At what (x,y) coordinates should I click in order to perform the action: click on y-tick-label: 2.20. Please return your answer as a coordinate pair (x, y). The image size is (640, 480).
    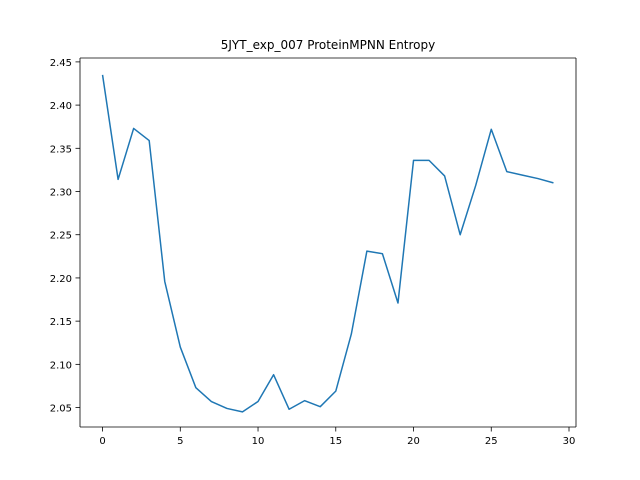
    Looking at the image, I should click on (61, 279).